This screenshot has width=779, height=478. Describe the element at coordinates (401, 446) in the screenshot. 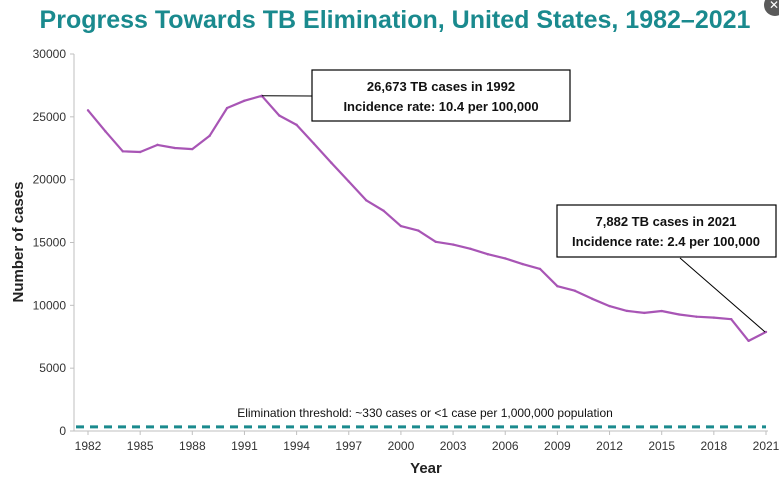

I see `x-tick-label: 2000` at that location.